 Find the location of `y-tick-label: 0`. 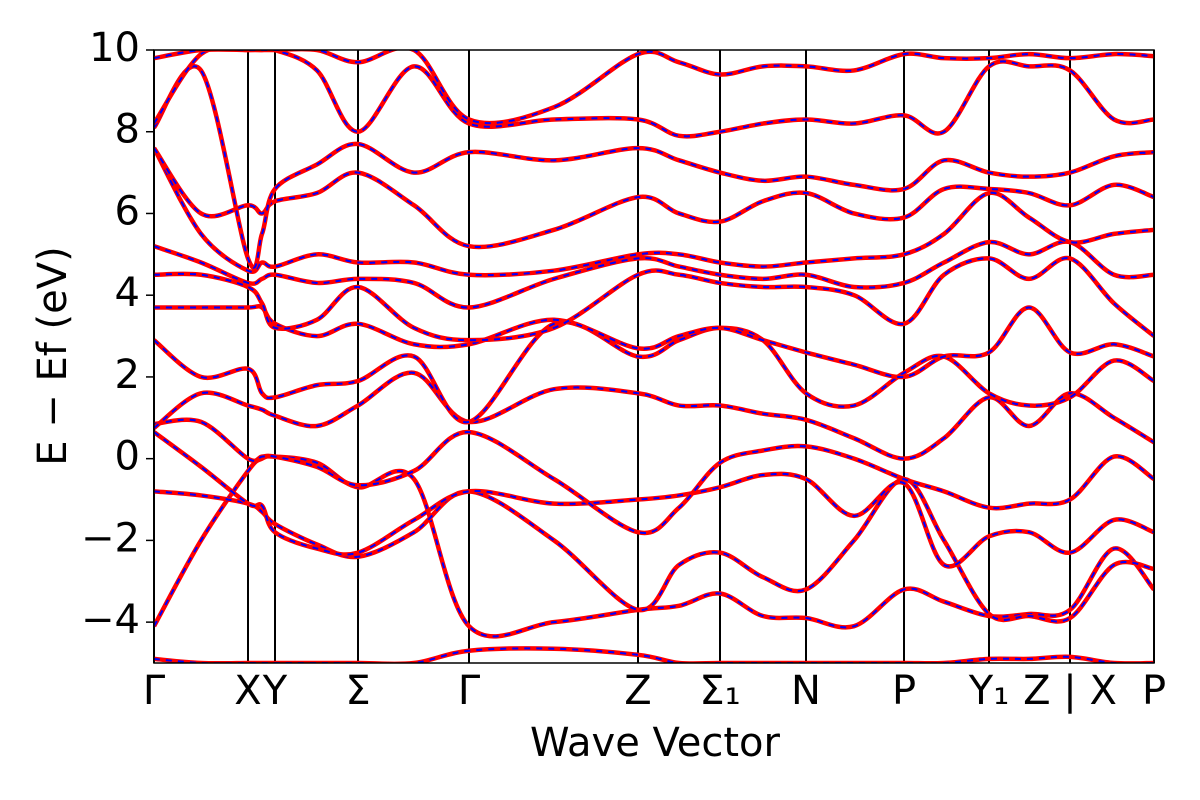

y-tick-label: 0 is located at coordinates (127, 457).